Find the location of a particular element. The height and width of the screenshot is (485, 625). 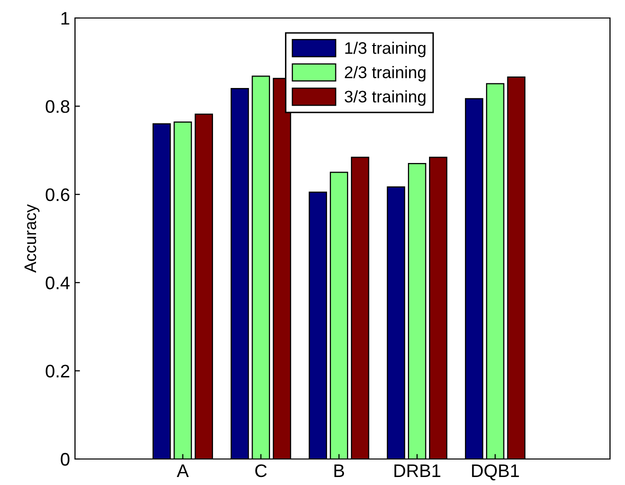

y-tick-label: 0.6 is located at coordinates (58, 195).